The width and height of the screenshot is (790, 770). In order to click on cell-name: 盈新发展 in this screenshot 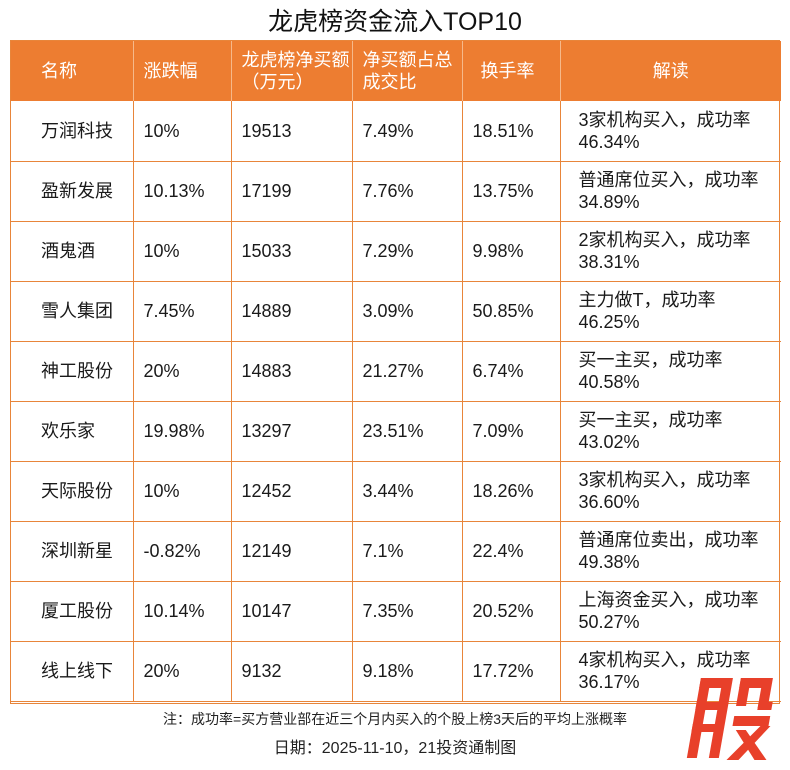, I will do `click(72, 191)`.